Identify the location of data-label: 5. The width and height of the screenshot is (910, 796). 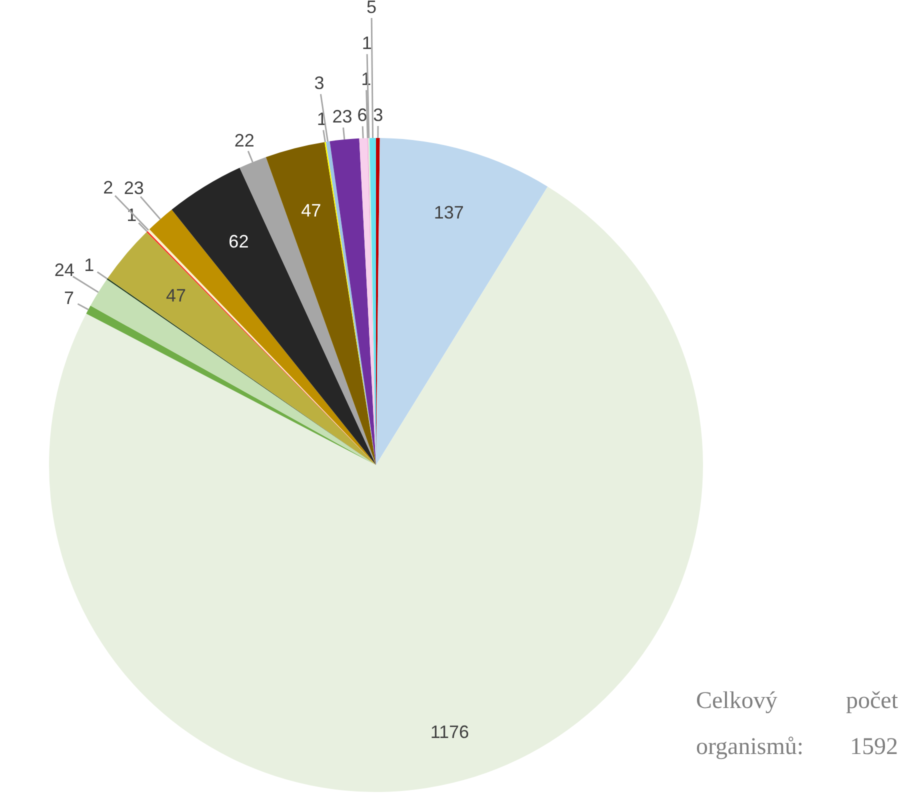
(371, 8).